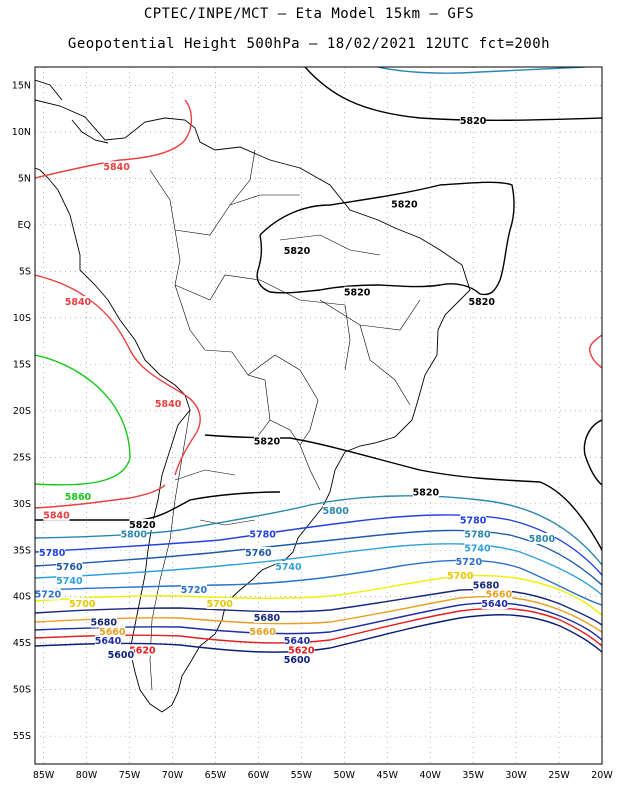 The width and height of the screenshot is (618, 800). I want to click on lon-tick-label: 30W, so click(516, 775).